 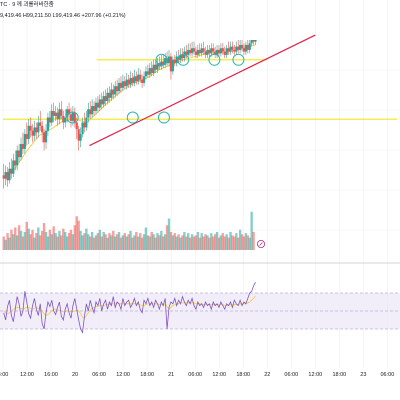 What do you see at coordinates (219, 375) in the screenshot?
I see `time-axis-label-9: 12:00` at bounding box center [219, 375].